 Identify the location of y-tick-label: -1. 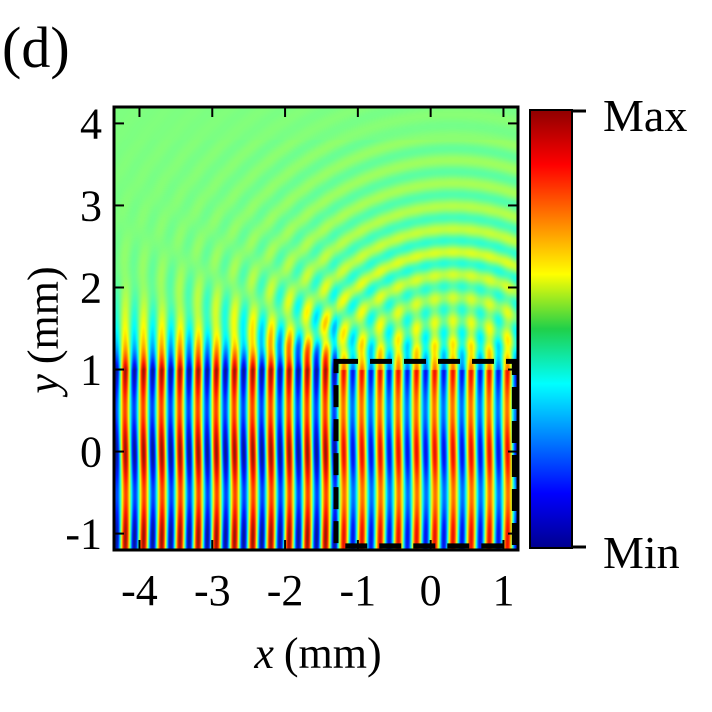
(83, 534).